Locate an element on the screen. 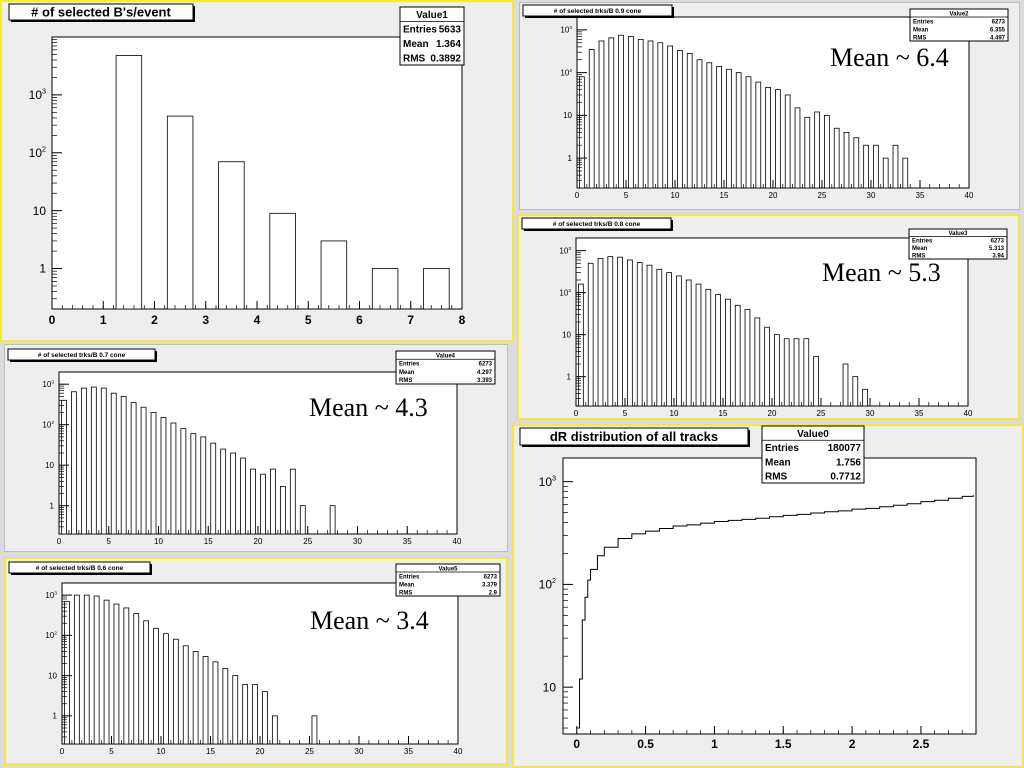  stats-value: 4.297 is located at coordinates (485, 373).